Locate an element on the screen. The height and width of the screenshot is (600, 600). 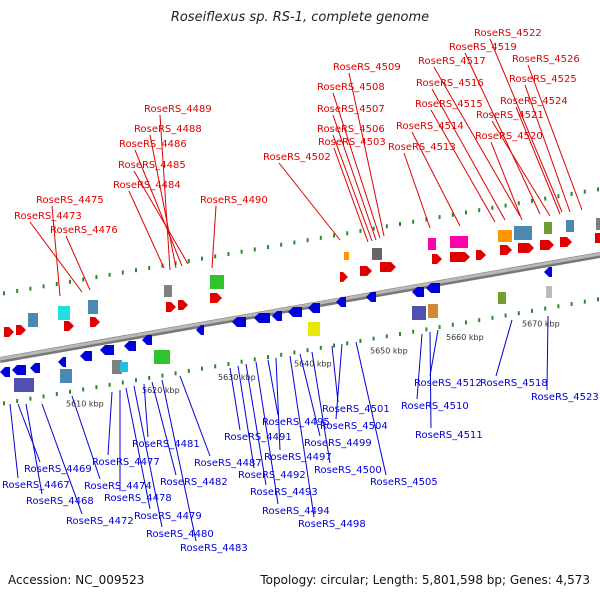
forward-gene-label: RoseRS_4521 is located at coordinates (510, 115).